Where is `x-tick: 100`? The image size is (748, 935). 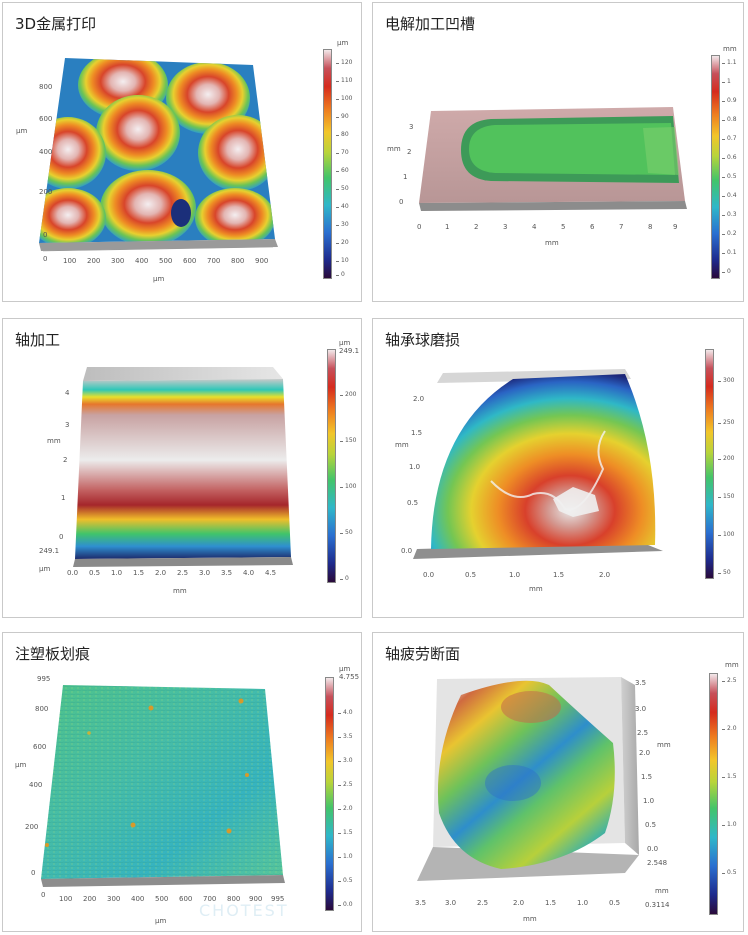
x-tick: 100 is located at coordinates (70, 261).